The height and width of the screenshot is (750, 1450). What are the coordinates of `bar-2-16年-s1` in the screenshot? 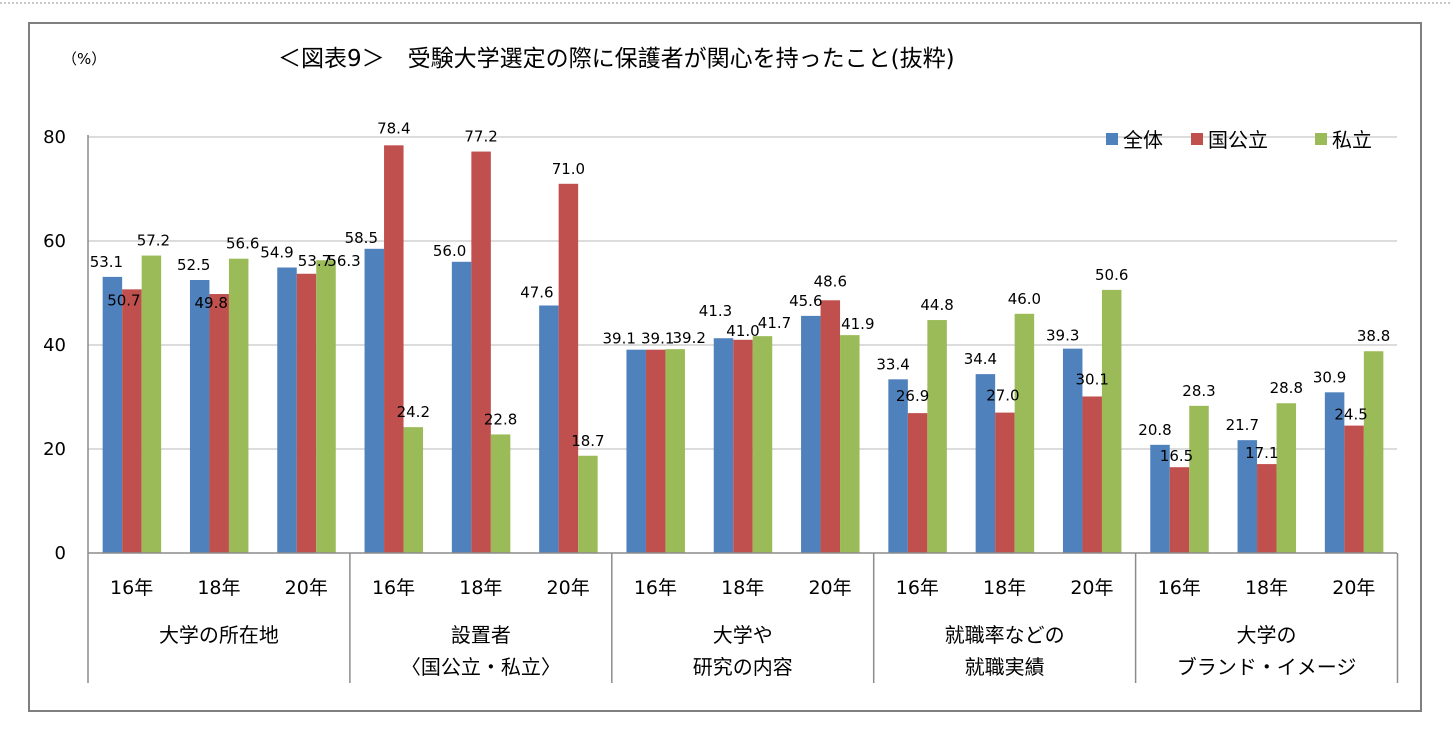 It's located at (655, 451).